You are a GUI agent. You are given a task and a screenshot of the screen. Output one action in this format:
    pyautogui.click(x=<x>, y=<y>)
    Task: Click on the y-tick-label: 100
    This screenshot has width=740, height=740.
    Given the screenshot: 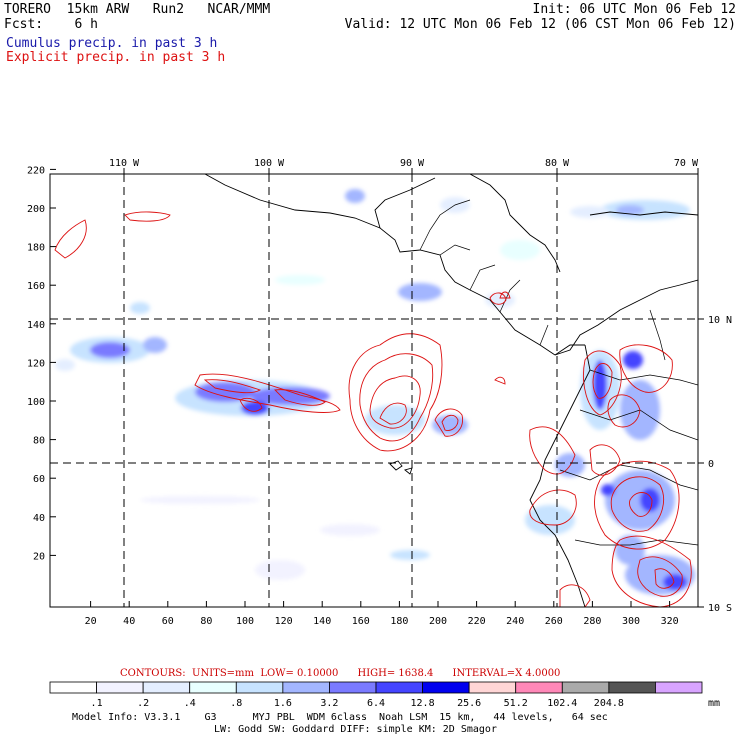 What is the action you would take?
    pyautogui.click(x=36, y=402)
    